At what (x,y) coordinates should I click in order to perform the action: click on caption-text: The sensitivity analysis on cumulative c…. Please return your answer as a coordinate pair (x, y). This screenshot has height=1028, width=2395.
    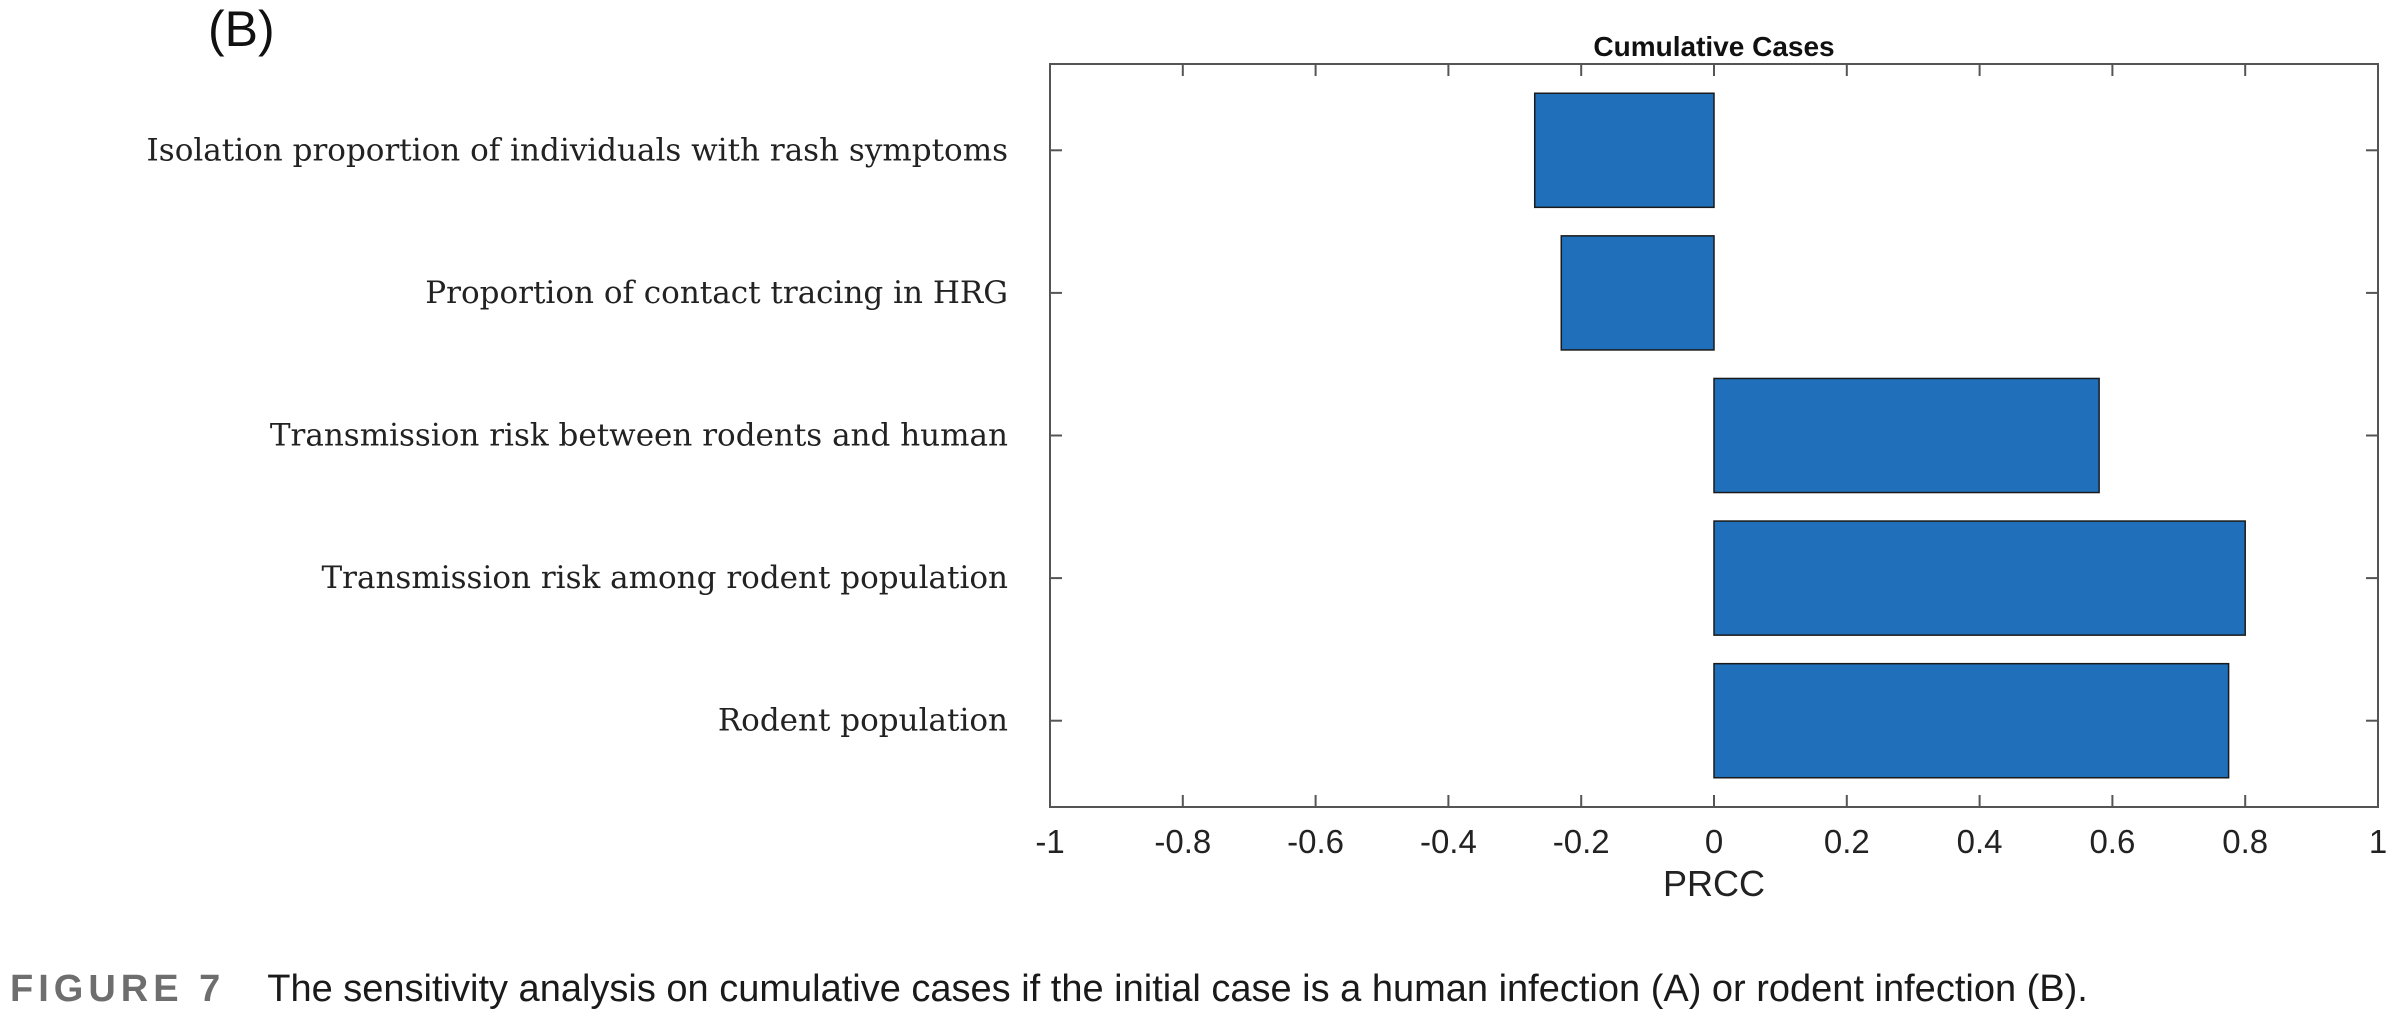
    Looking at the image, I should click on (1177, 989).